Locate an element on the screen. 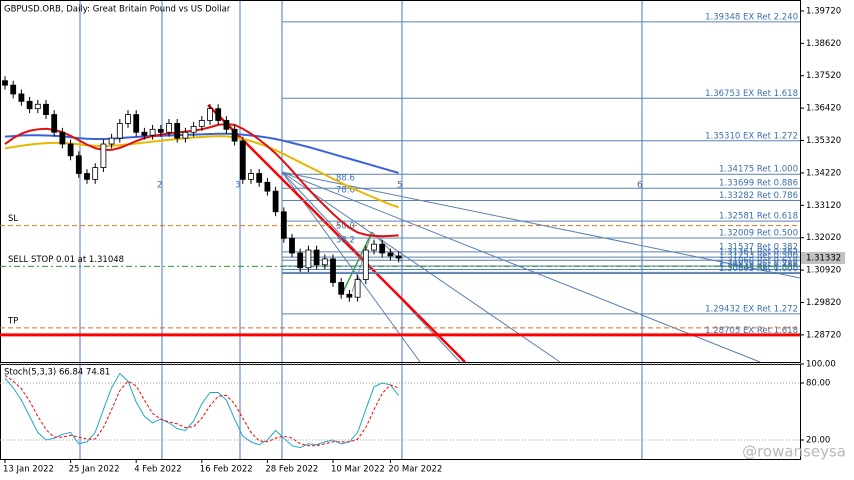  fib-label: 1.32581 Ret 0.618 is located at coordinates (758, 217).